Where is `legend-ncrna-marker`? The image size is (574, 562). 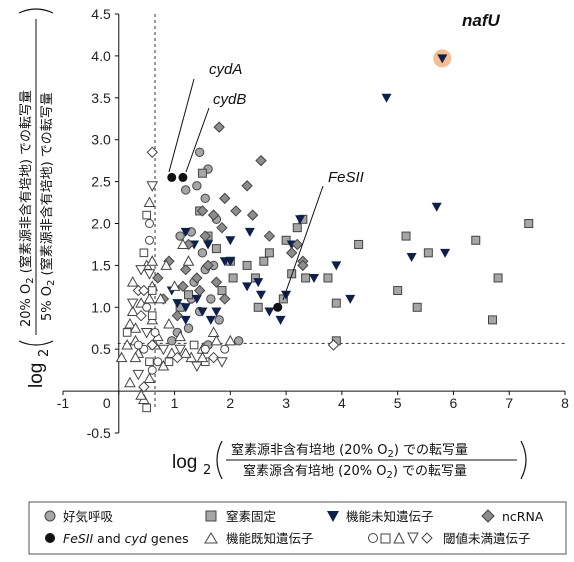 legend-ncrna-marker is located at coordinates (488, 516).